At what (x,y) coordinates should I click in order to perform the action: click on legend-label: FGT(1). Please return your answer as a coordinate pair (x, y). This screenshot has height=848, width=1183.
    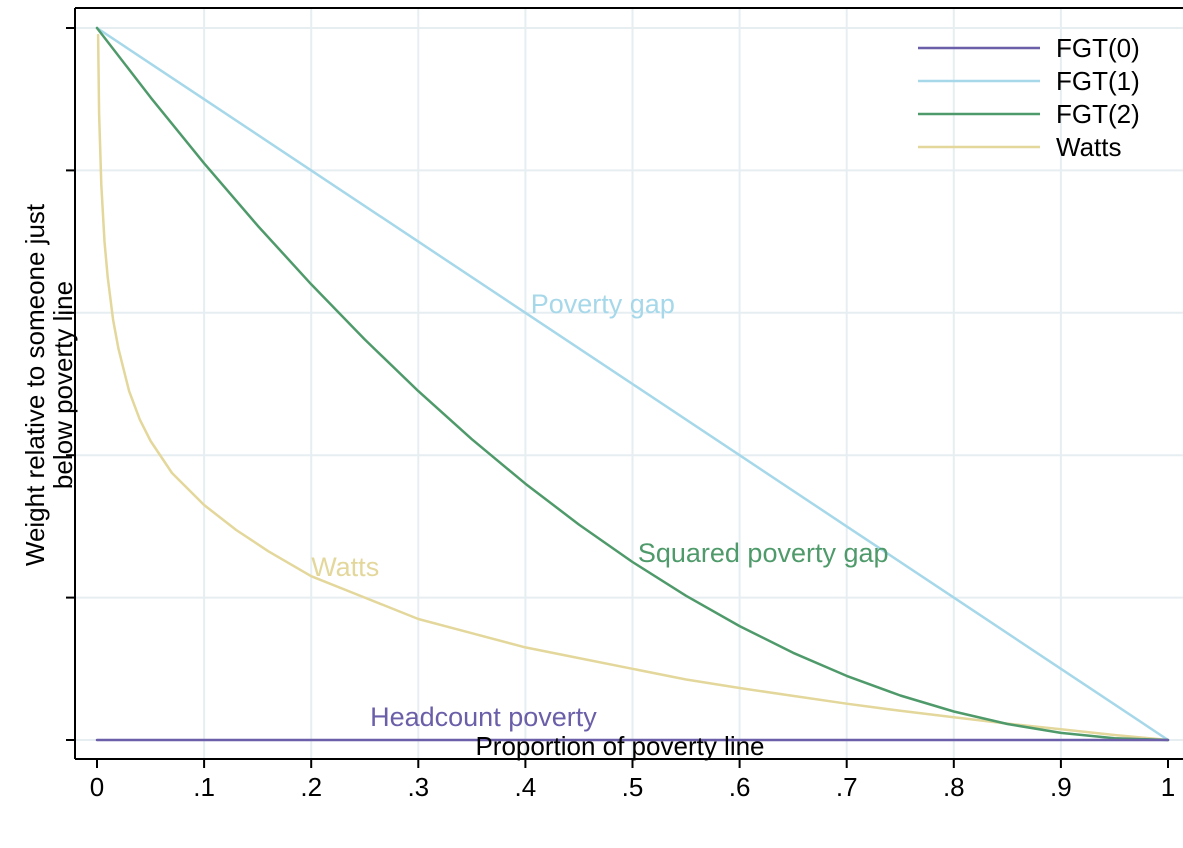
    Looking at the image, I should click on (1098, 81).